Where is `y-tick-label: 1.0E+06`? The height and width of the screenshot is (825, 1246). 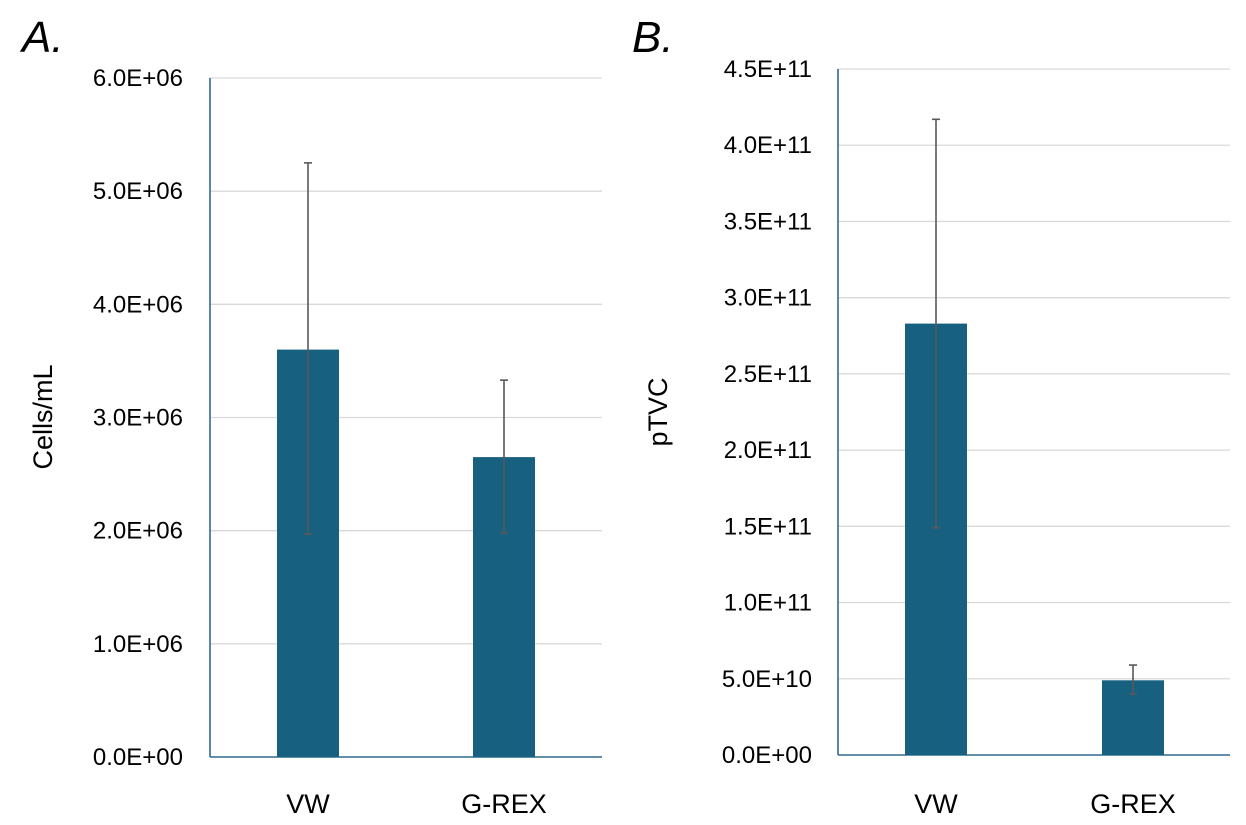 y-tick-label: 1.0E+06 is located at coordinates (138, 644).